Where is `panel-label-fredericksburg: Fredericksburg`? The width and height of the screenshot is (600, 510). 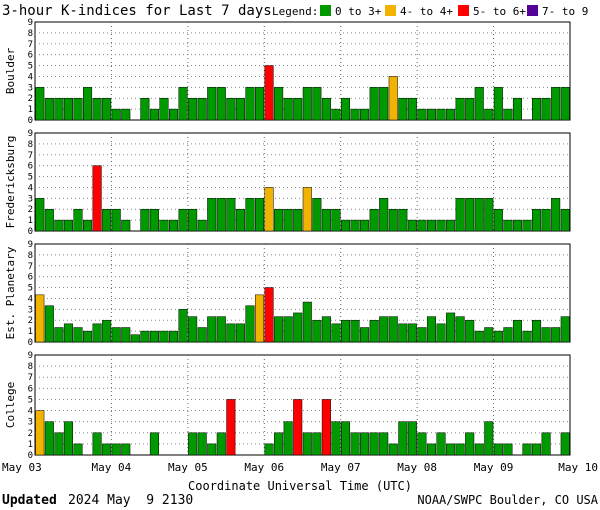 panel-label-fredericksburg: Fredericksburg is located at coordinates (10, 182).